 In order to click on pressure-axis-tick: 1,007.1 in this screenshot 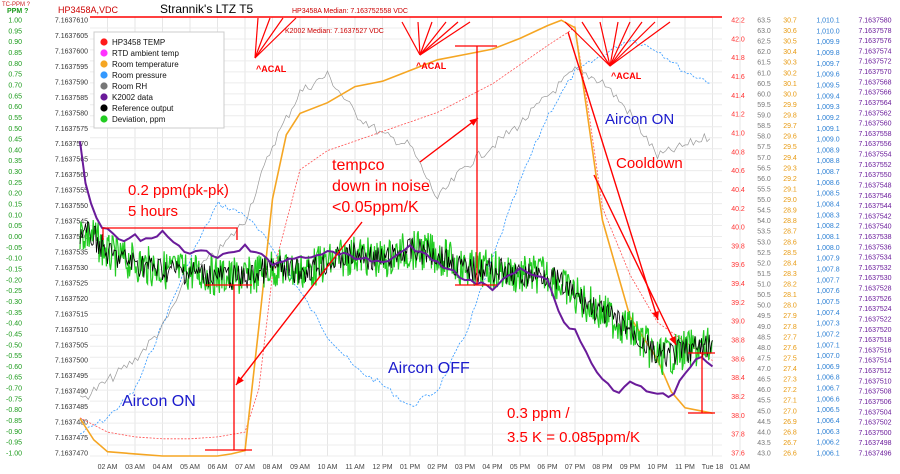, I will do `click(827, 345)`.